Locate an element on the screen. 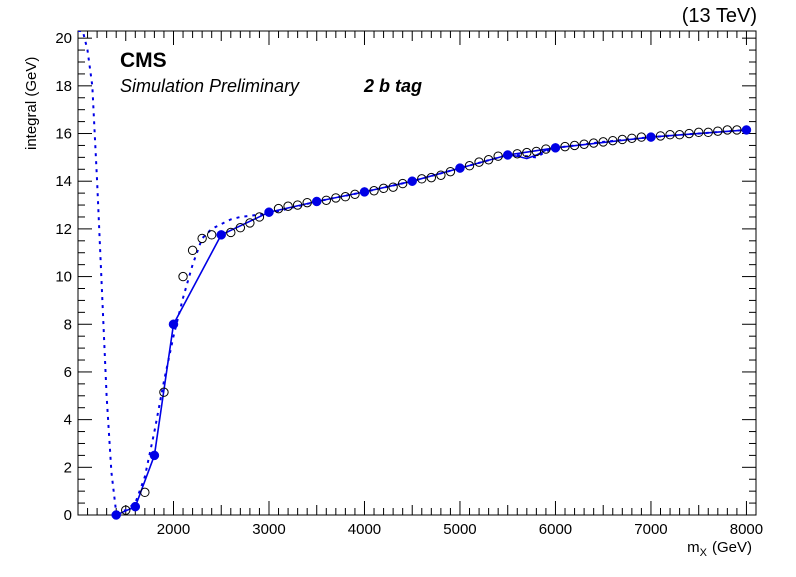 This screenshot has height=577, width=796. x-tick-label: 7000 is located at coordinates (650, 529).